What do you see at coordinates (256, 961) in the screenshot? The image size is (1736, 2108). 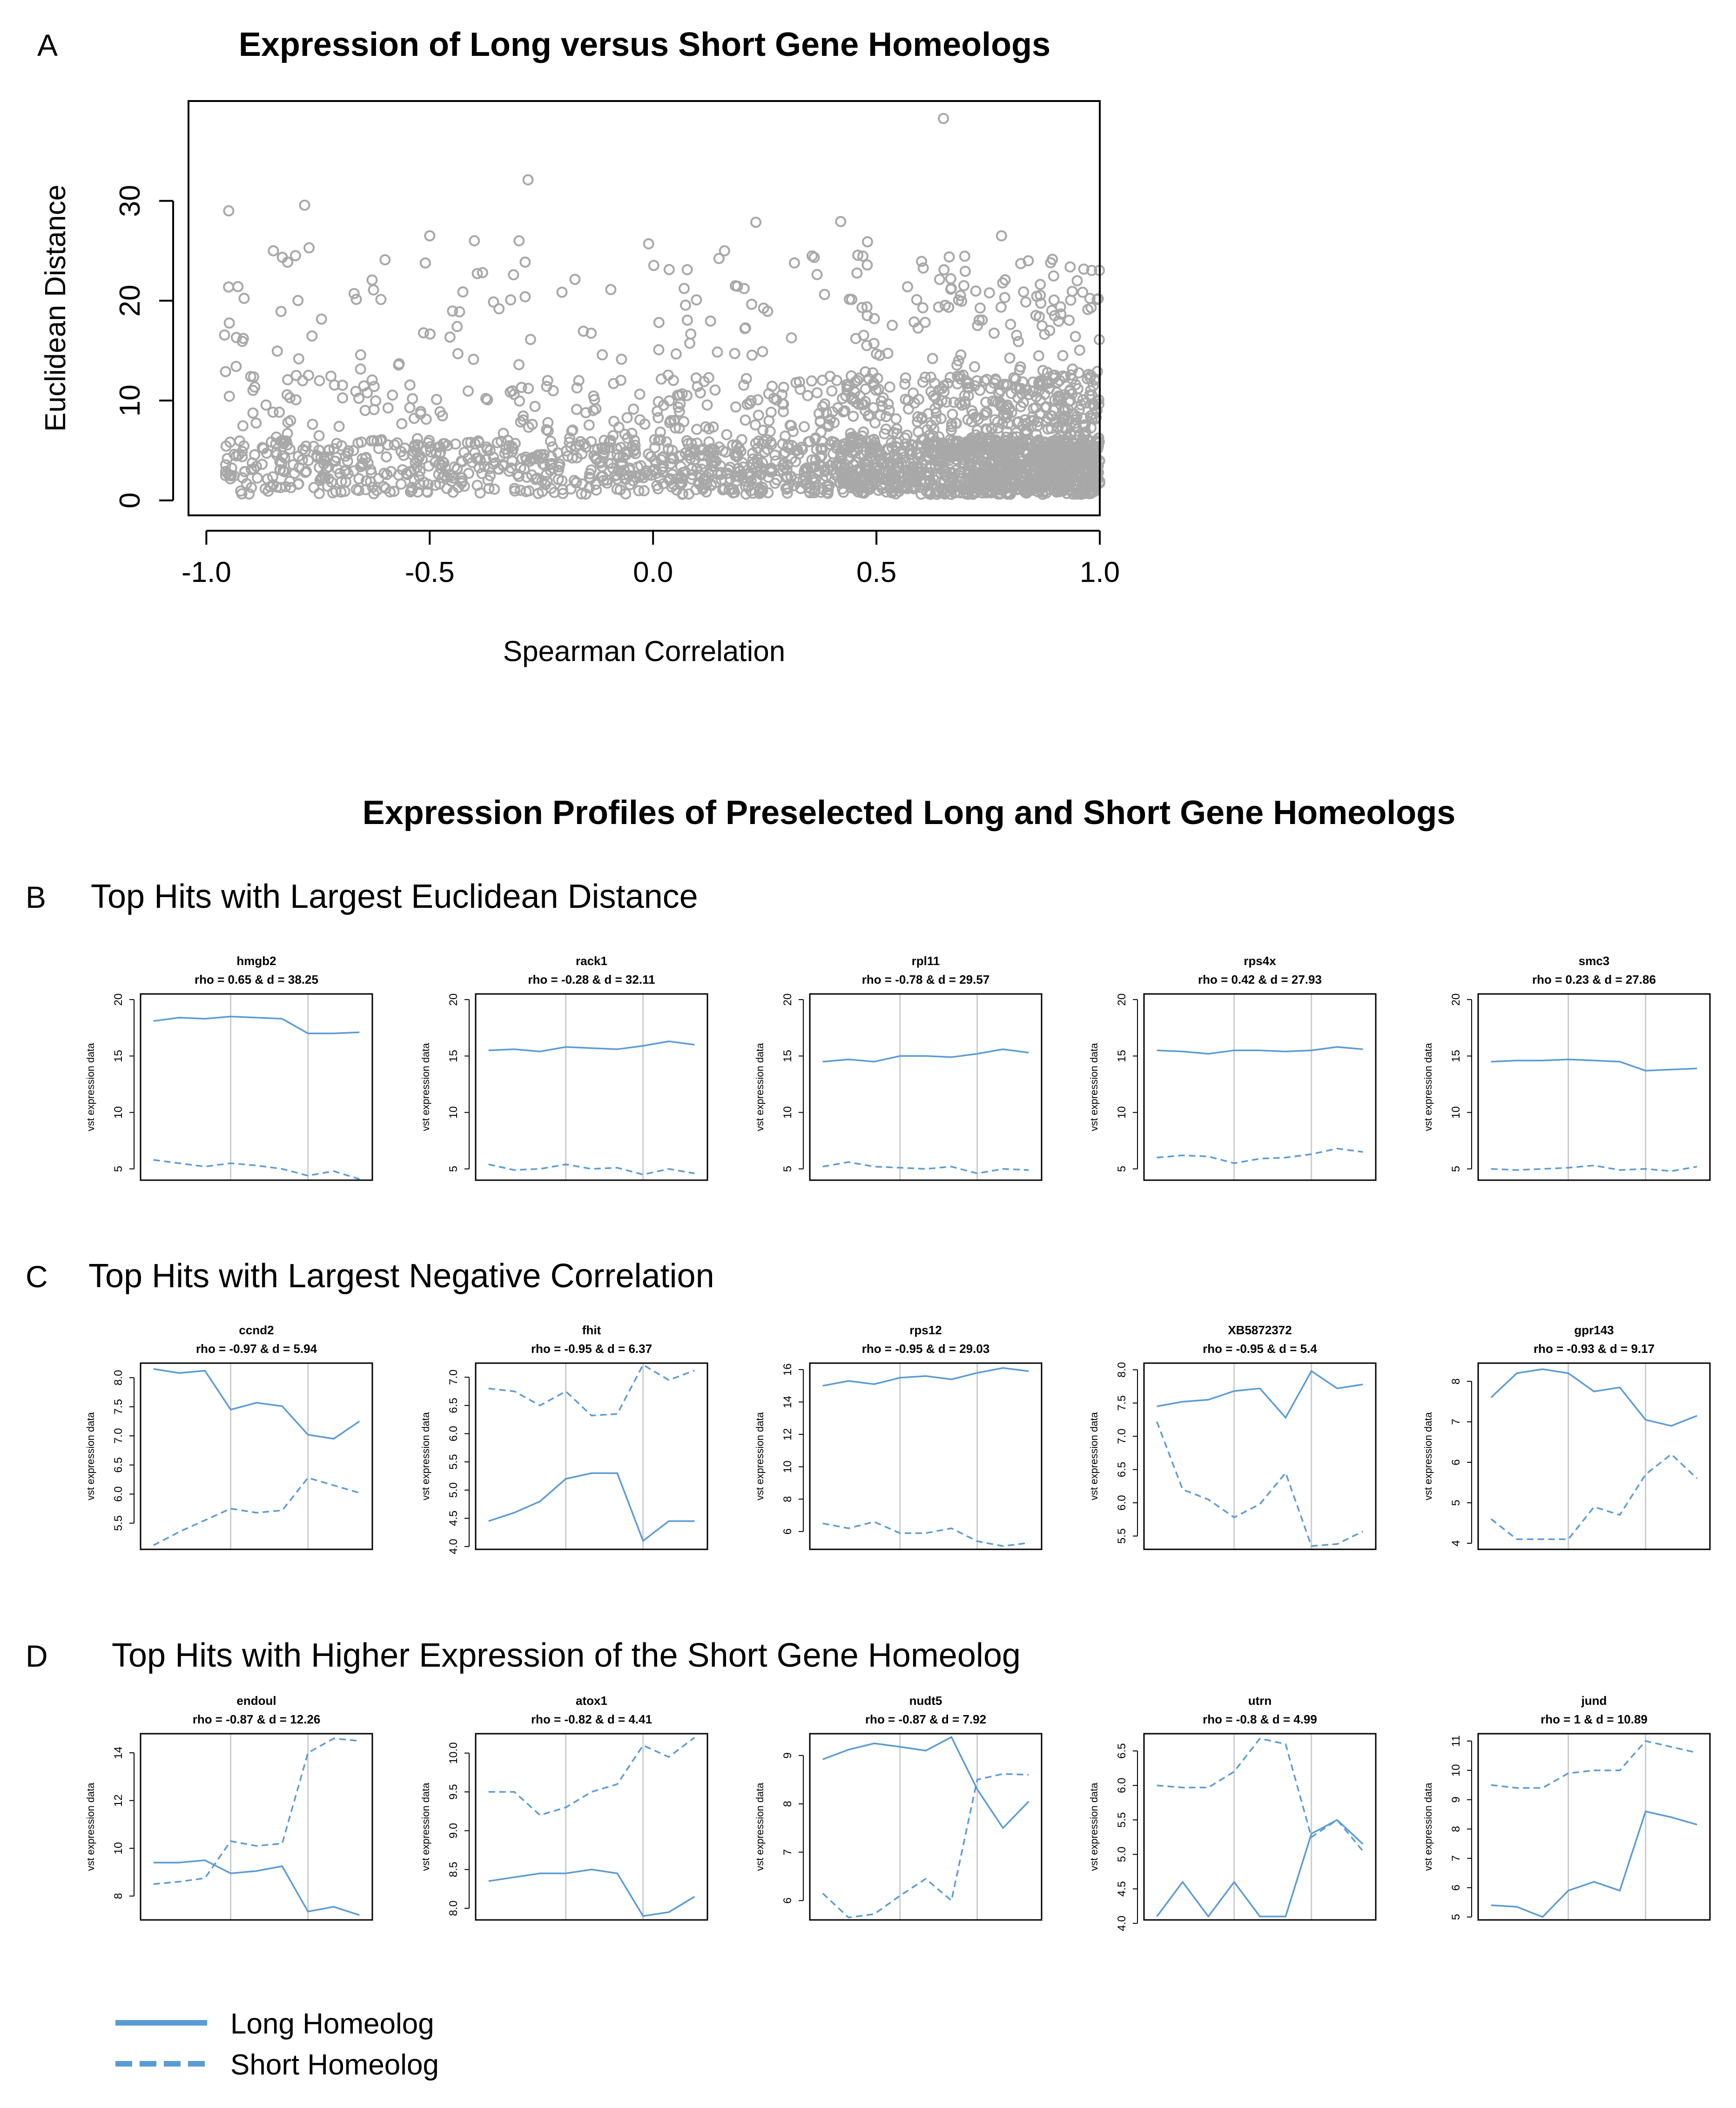 I see `panel-gene-title: hmgb2` at bounding box center [256, 961].